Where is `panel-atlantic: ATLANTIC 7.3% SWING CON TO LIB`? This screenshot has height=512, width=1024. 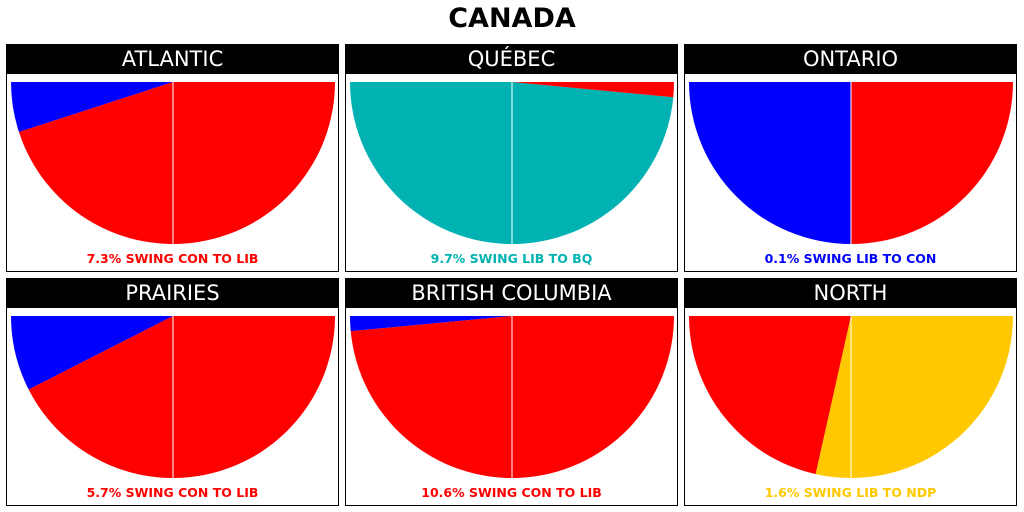
panel-atlantic: ATLANTIC 7.3% SWING CON TO LIB is located at coordinates (172, 158).